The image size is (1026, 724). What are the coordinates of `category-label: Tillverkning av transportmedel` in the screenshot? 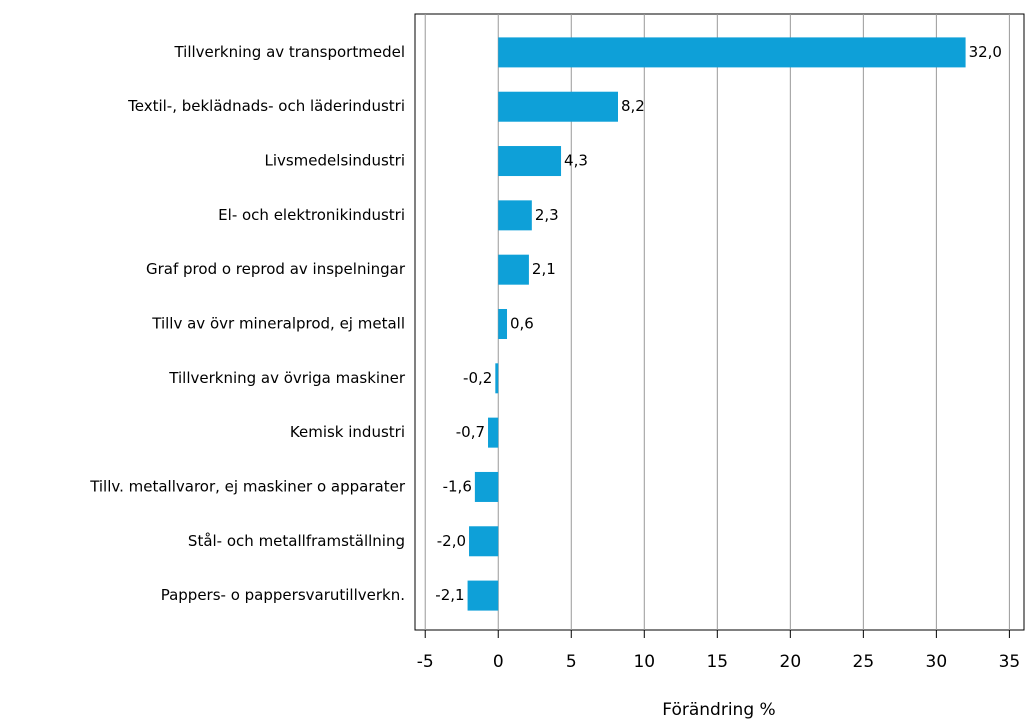 It's located at (289, 52).